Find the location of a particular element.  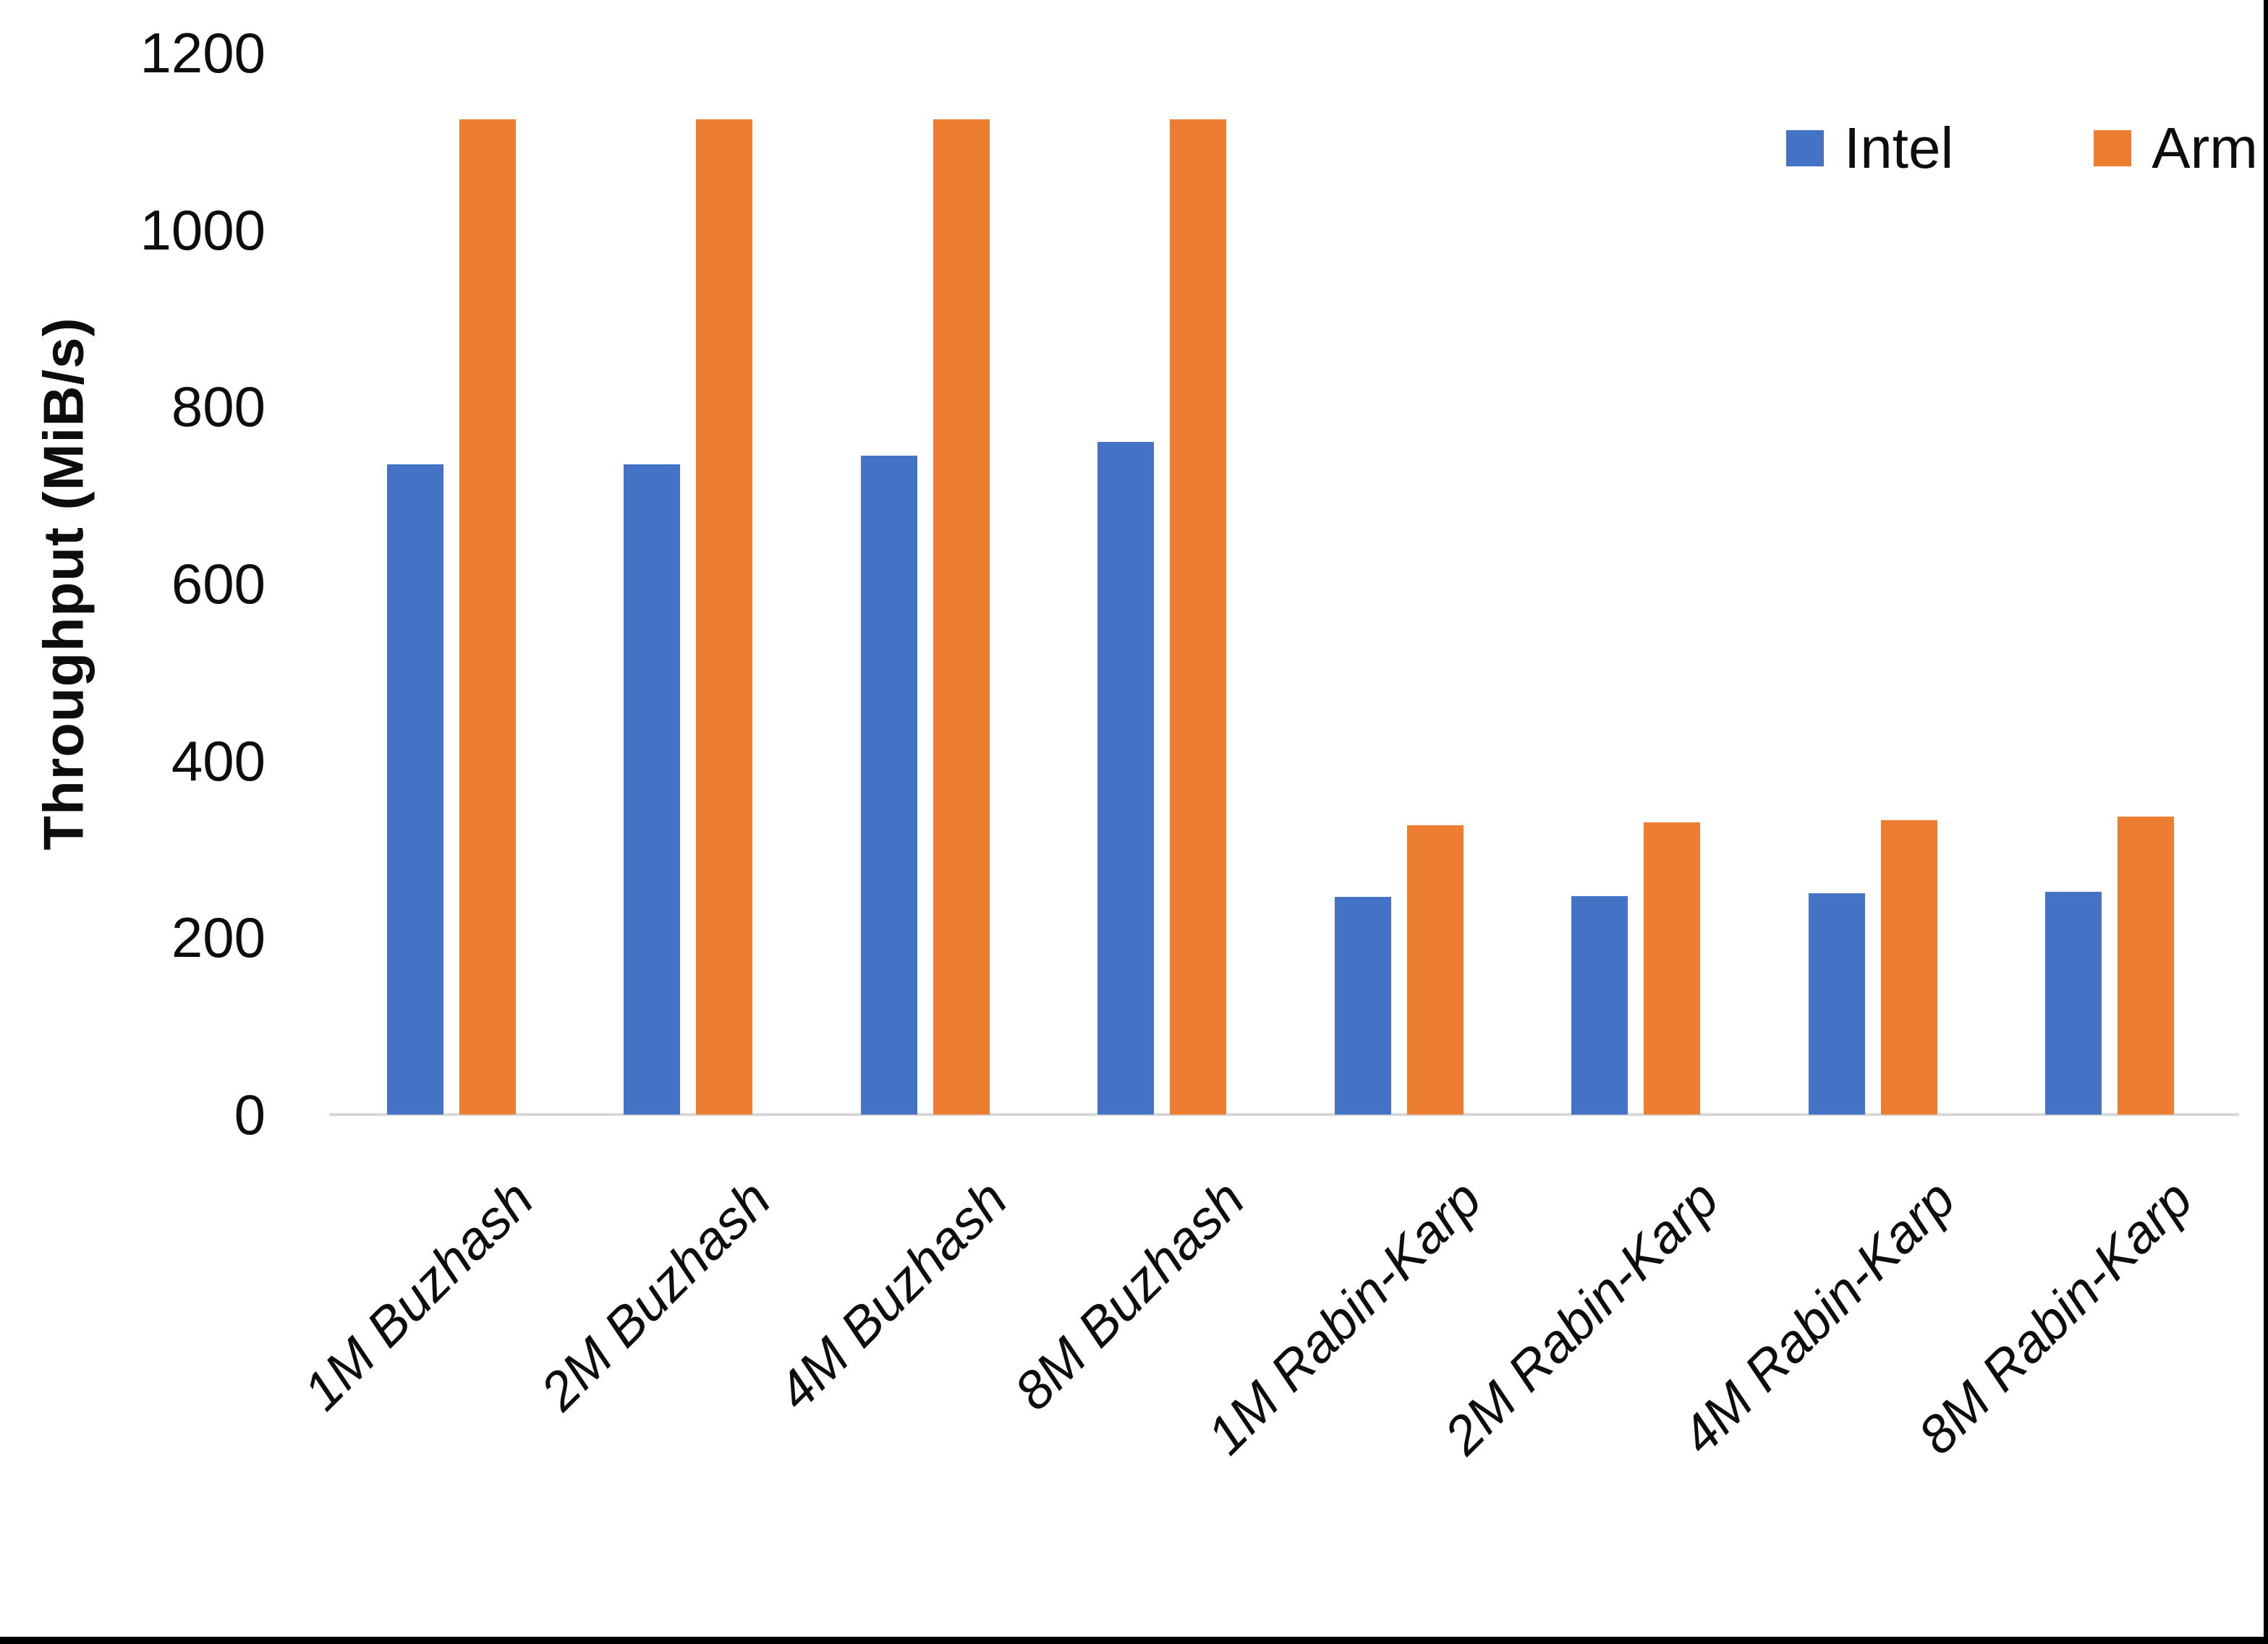

y-tick-label-600: 600 is located at coordinates (218, 584).